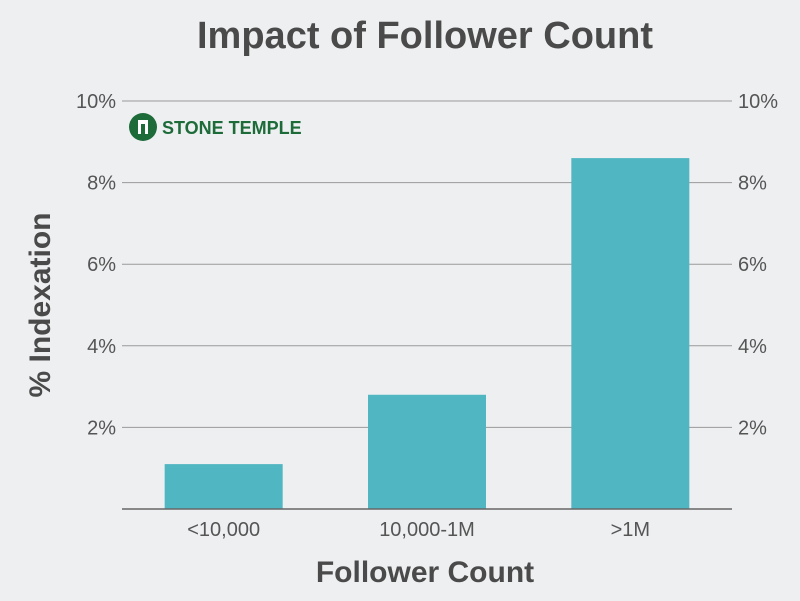 The height and width of the screenshot is (601, 800). Describe the element at coordinates (101, 265) in the screenshot. I see `y-tick-label-left: 6%` at that location.